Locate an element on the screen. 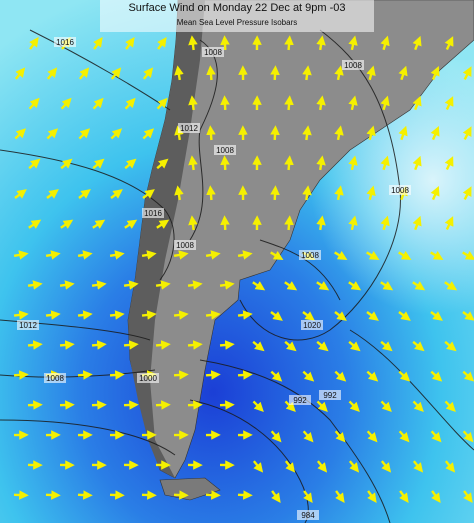 This screenshot has width=474, height=523. isobar-label: 992 is located at coordinates (330, 395).